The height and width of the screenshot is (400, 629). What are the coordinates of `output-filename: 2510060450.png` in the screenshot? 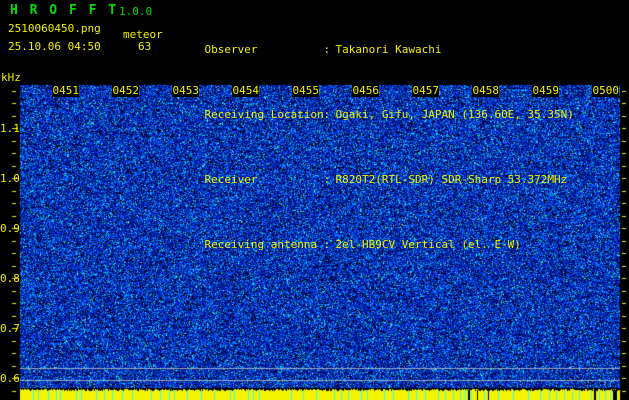 It's located at (54, 28).